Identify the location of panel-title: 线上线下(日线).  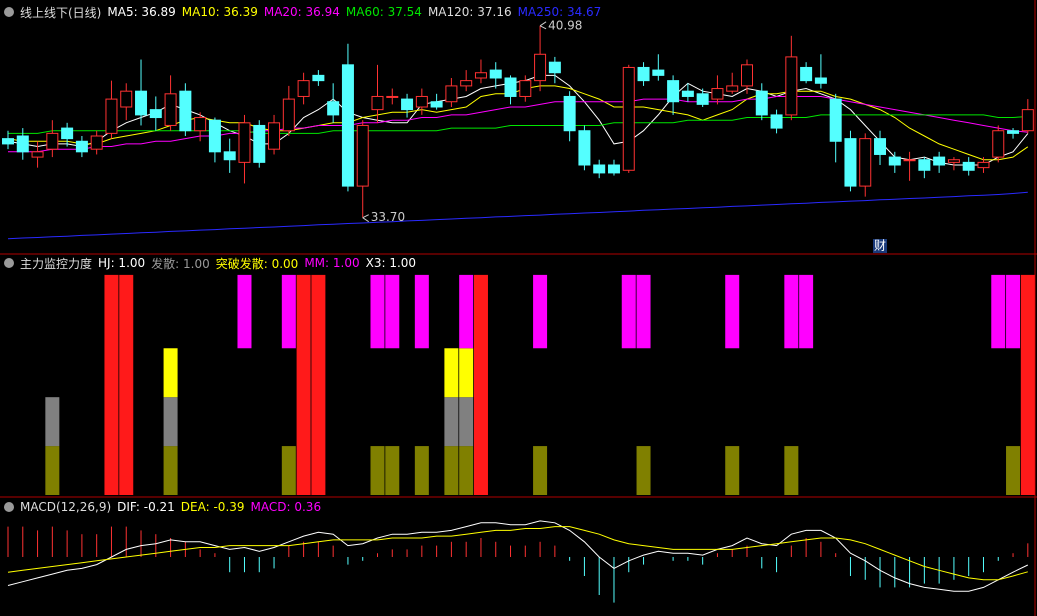
(61, 12).